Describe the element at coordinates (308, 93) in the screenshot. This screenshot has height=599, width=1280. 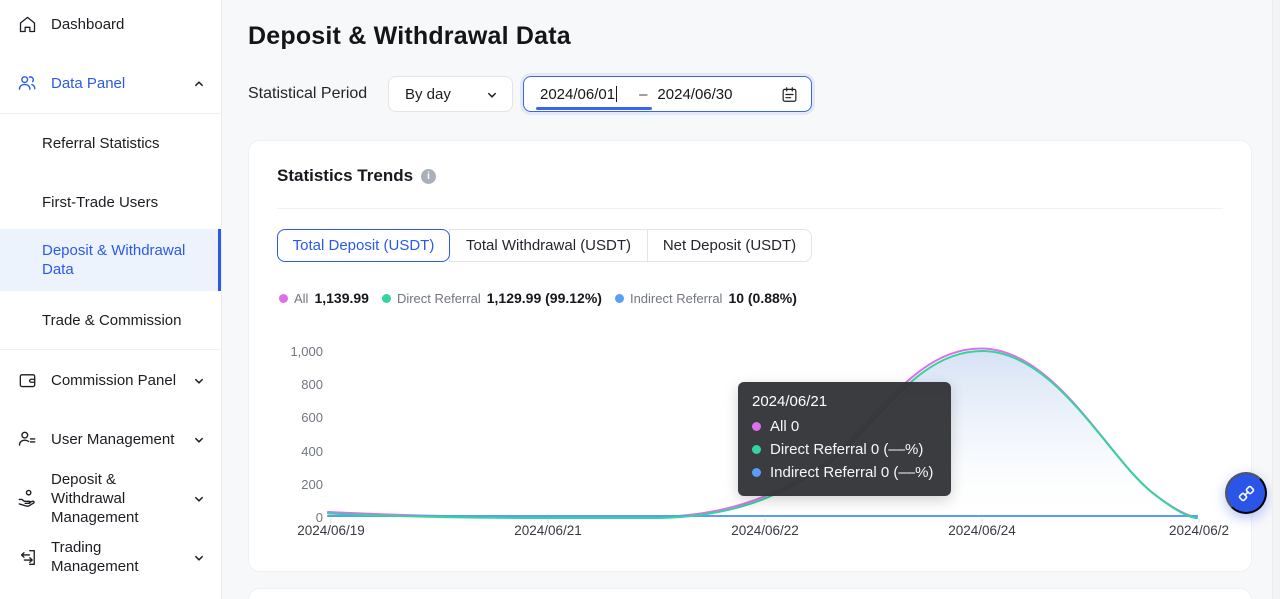
I see `statistical-period-label: Statistical Period` at that location.